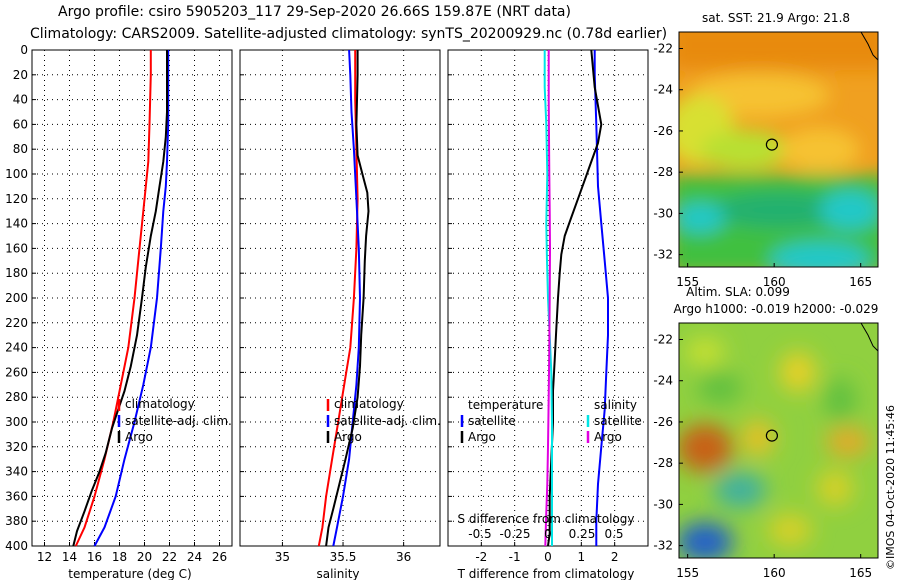 The image size is (900, 580). I want to click on sst-warm-band, so click(778, 51).